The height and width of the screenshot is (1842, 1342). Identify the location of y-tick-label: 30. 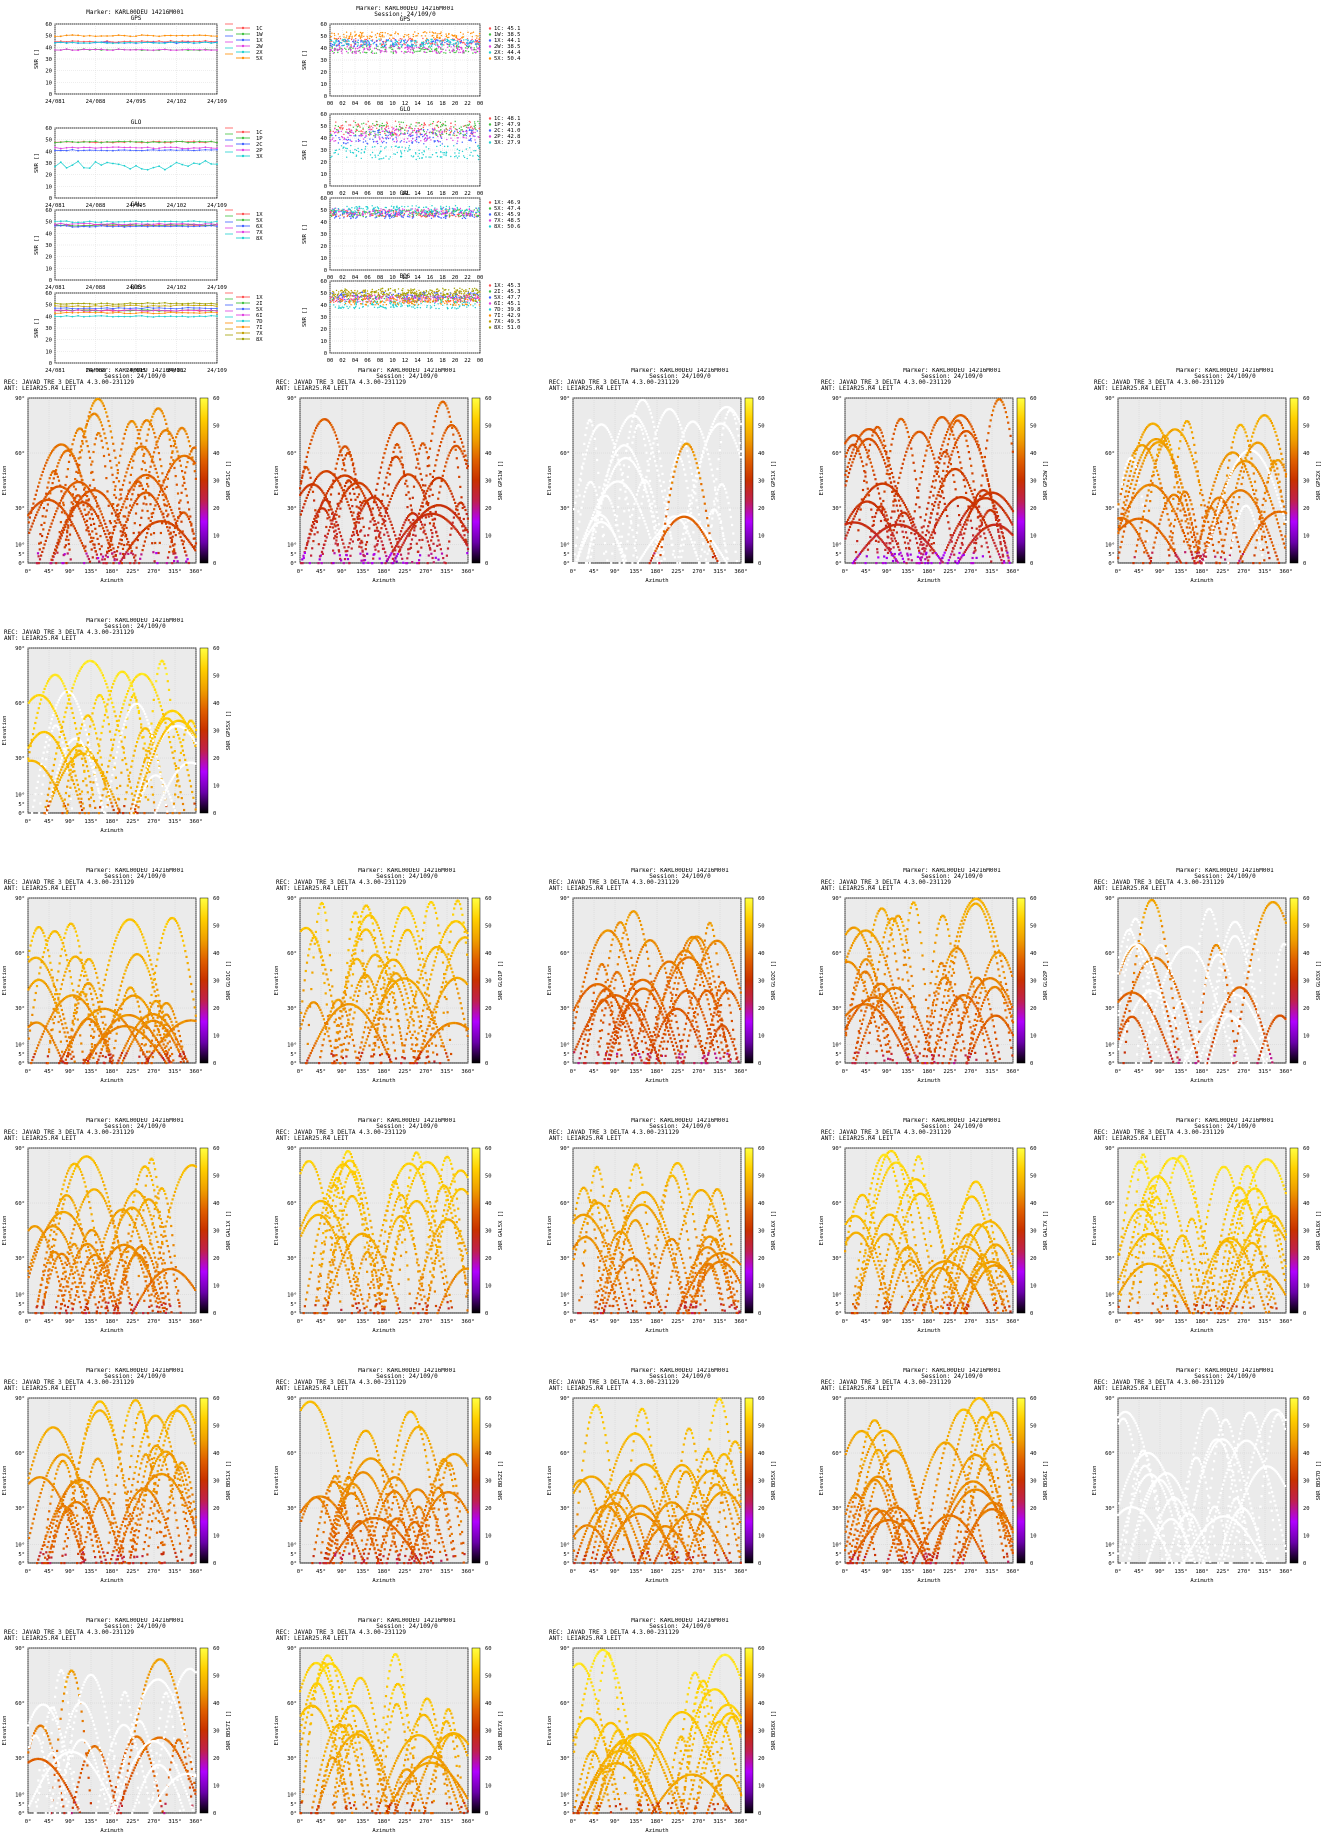
(48, 246).